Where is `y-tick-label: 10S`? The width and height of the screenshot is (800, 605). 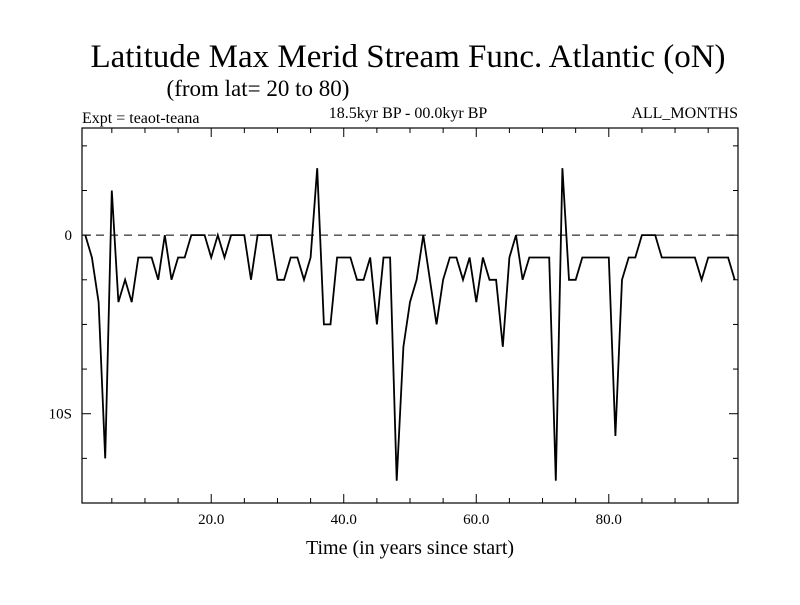
y-tick-label: 10S is located at coordinates (60, 415).